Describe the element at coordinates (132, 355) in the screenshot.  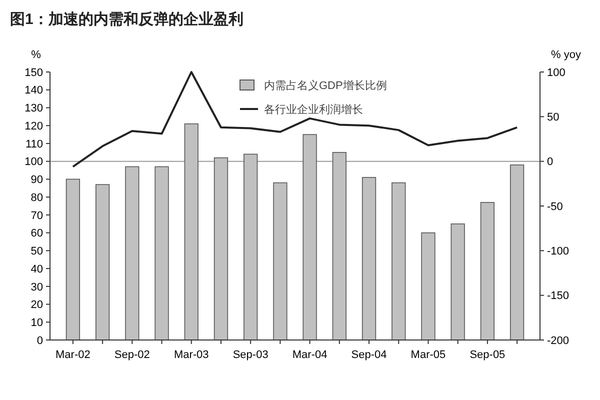
I see `x-tick-label: Sep-02` at that location.